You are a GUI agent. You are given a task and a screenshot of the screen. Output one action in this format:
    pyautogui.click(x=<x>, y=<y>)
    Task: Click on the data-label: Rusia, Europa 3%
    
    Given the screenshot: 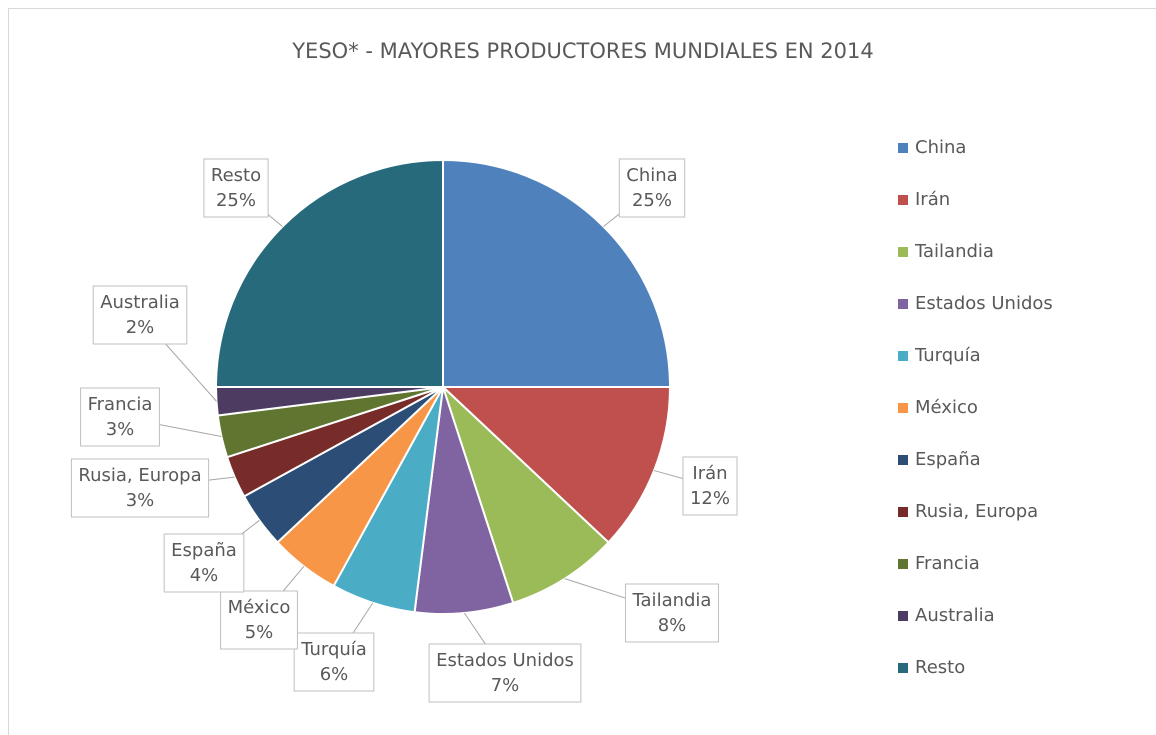 What is the action you would take?
    pyautogui.click(x=140, y=488)
    